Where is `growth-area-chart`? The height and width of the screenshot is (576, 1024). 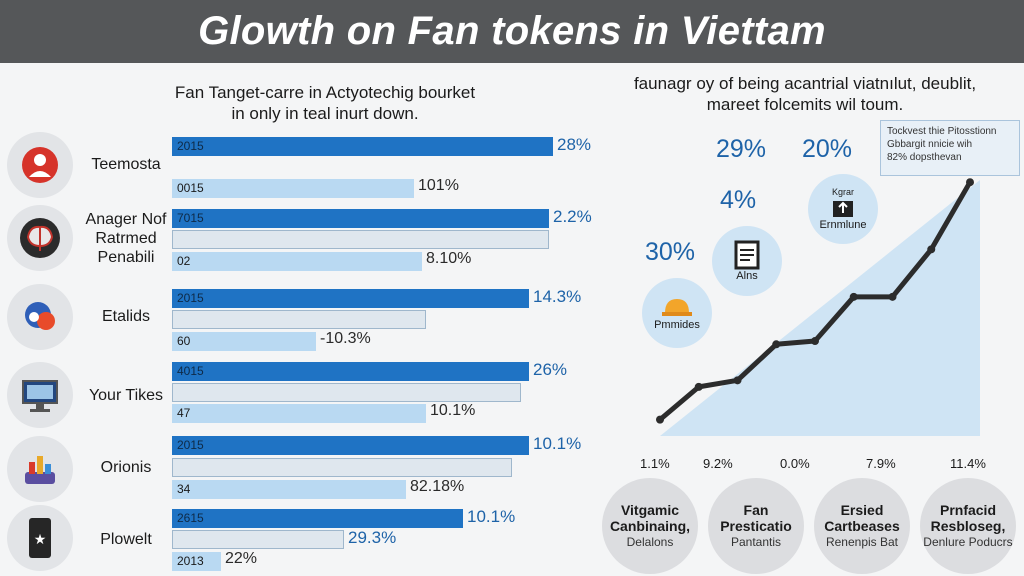
growth-area-chart is located at coordinates (818, 307).